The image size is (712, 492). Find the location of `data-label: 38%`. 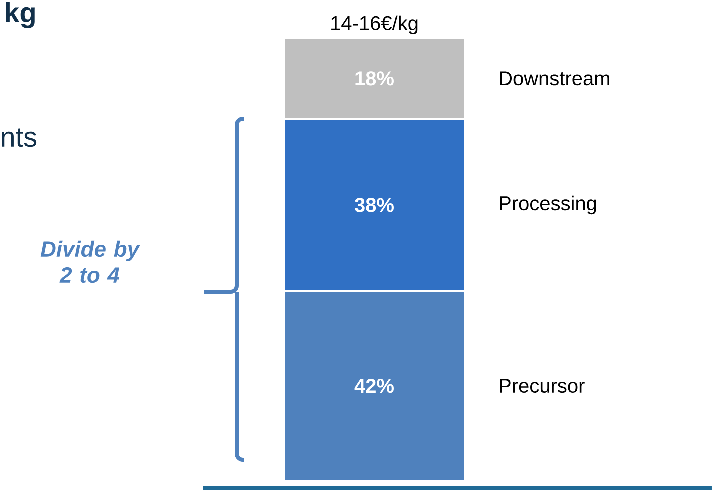

data-label: 38% is located at coordinates (374, 205).